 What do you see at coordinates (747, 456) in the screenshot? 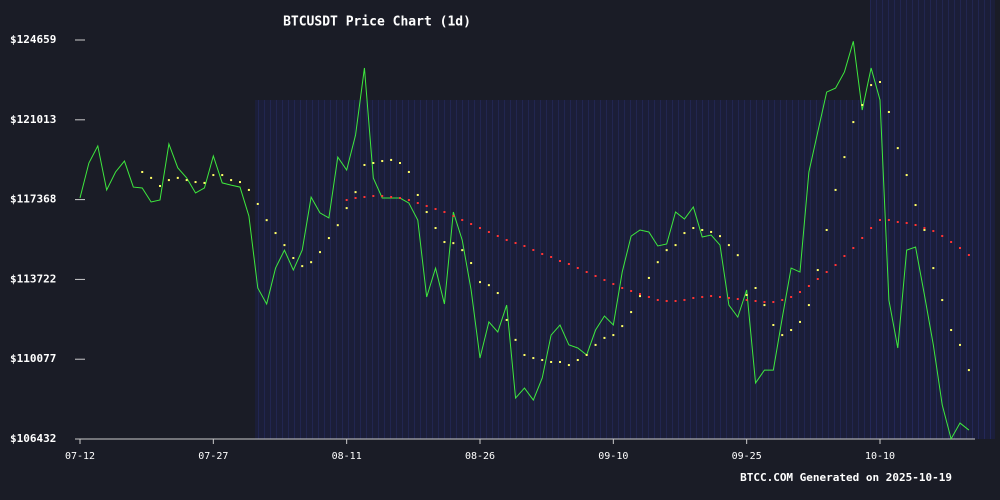
I see `x-tick-label: 09-25` at bounding box center [747, 456].